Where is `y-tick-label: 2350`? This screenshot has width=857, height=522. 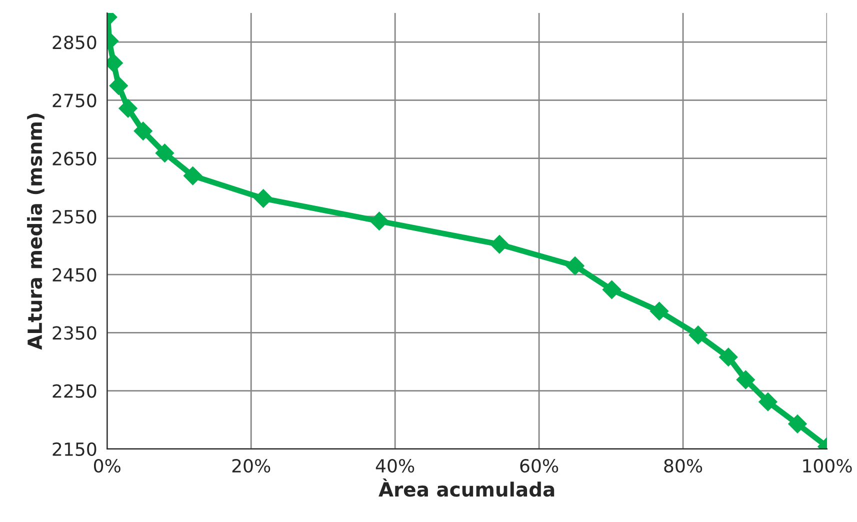
y-tick-label: 2350 is located at coordinates (74, 333).